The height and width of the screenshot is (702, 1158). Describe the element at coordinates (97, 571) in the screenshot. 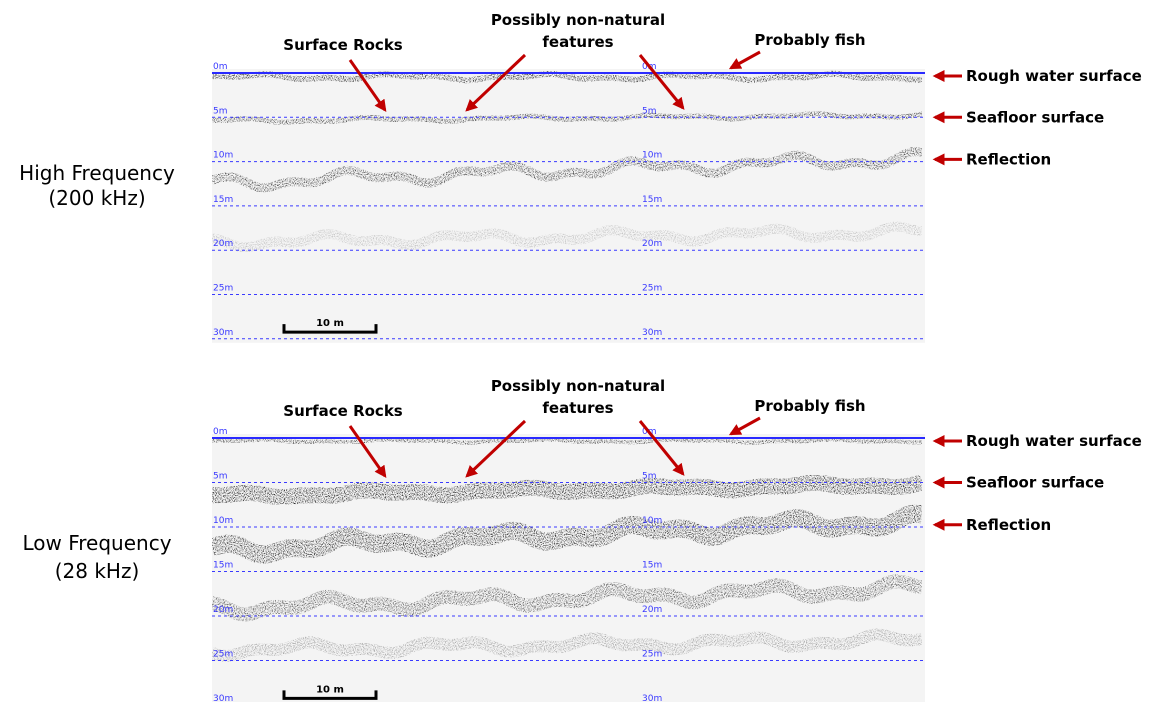

I see `panel-label: (28 kHz)` at that location.